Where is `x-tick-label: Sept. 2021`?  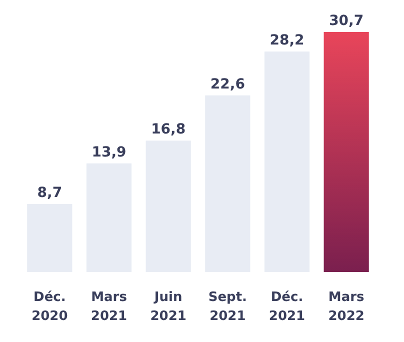
x-tick-label: Sept. 2021 is located at coordinates (227, 307).